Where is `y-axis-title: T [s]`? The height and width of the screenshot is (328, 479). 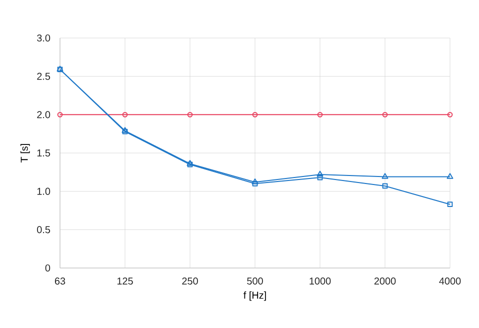 y-axis-title: T [s] is located at coordinates (25, 153).